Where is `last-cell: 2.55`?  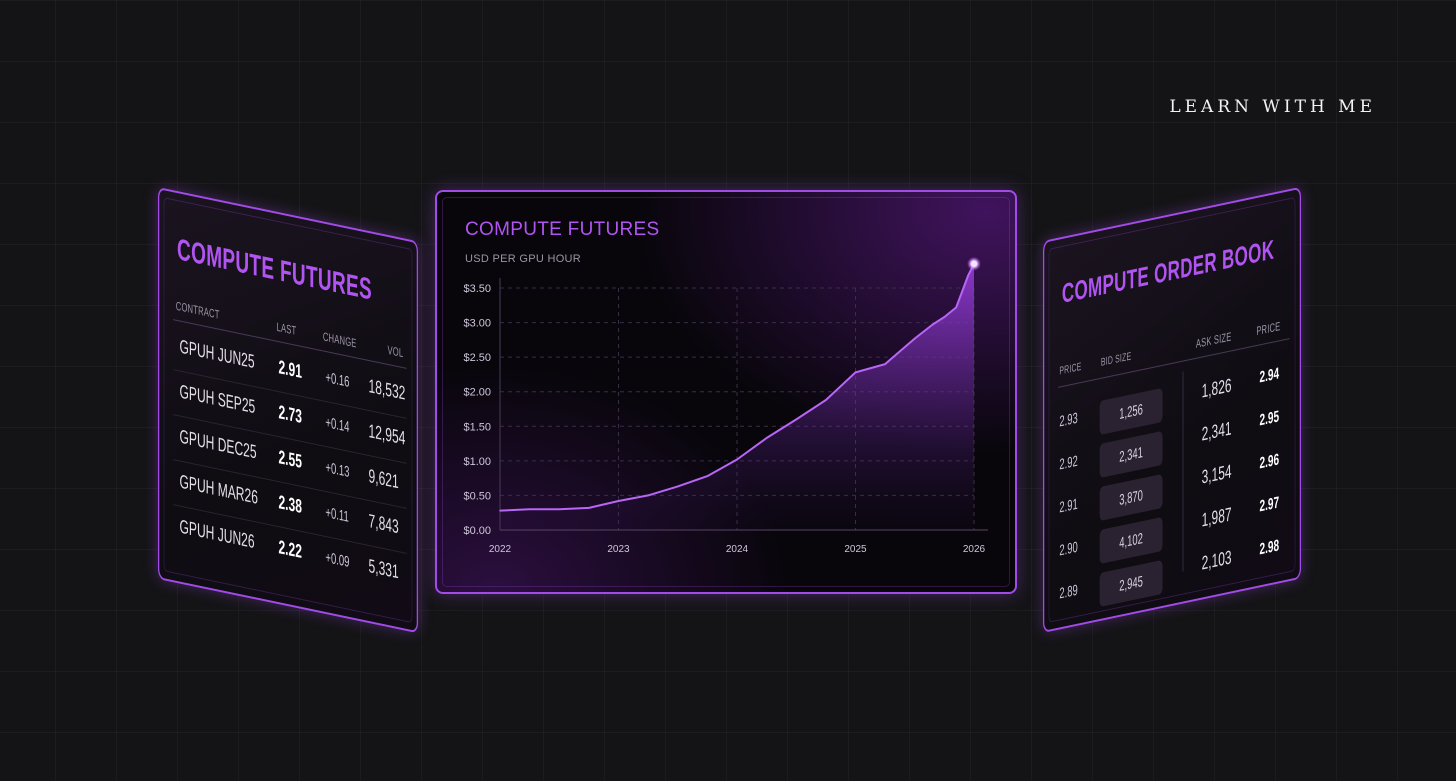
last-cell: 2.55 is located at coordinates (290, 460).